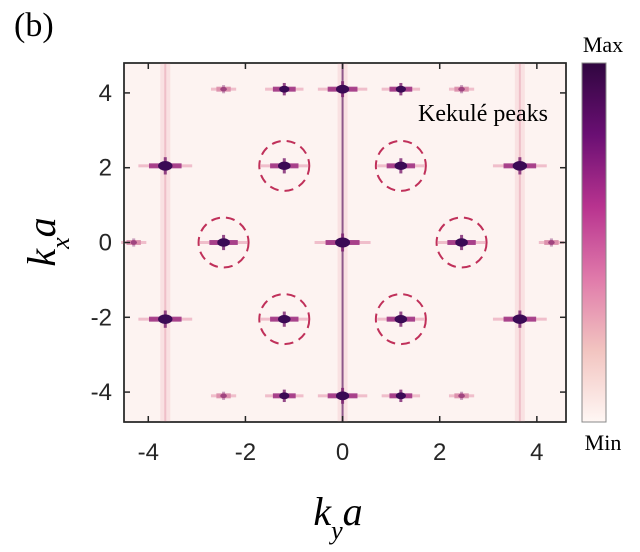 The height and width of the screenshot is (552, 640). I want to click on y-axis-label-sub: x, so click(60, 243).